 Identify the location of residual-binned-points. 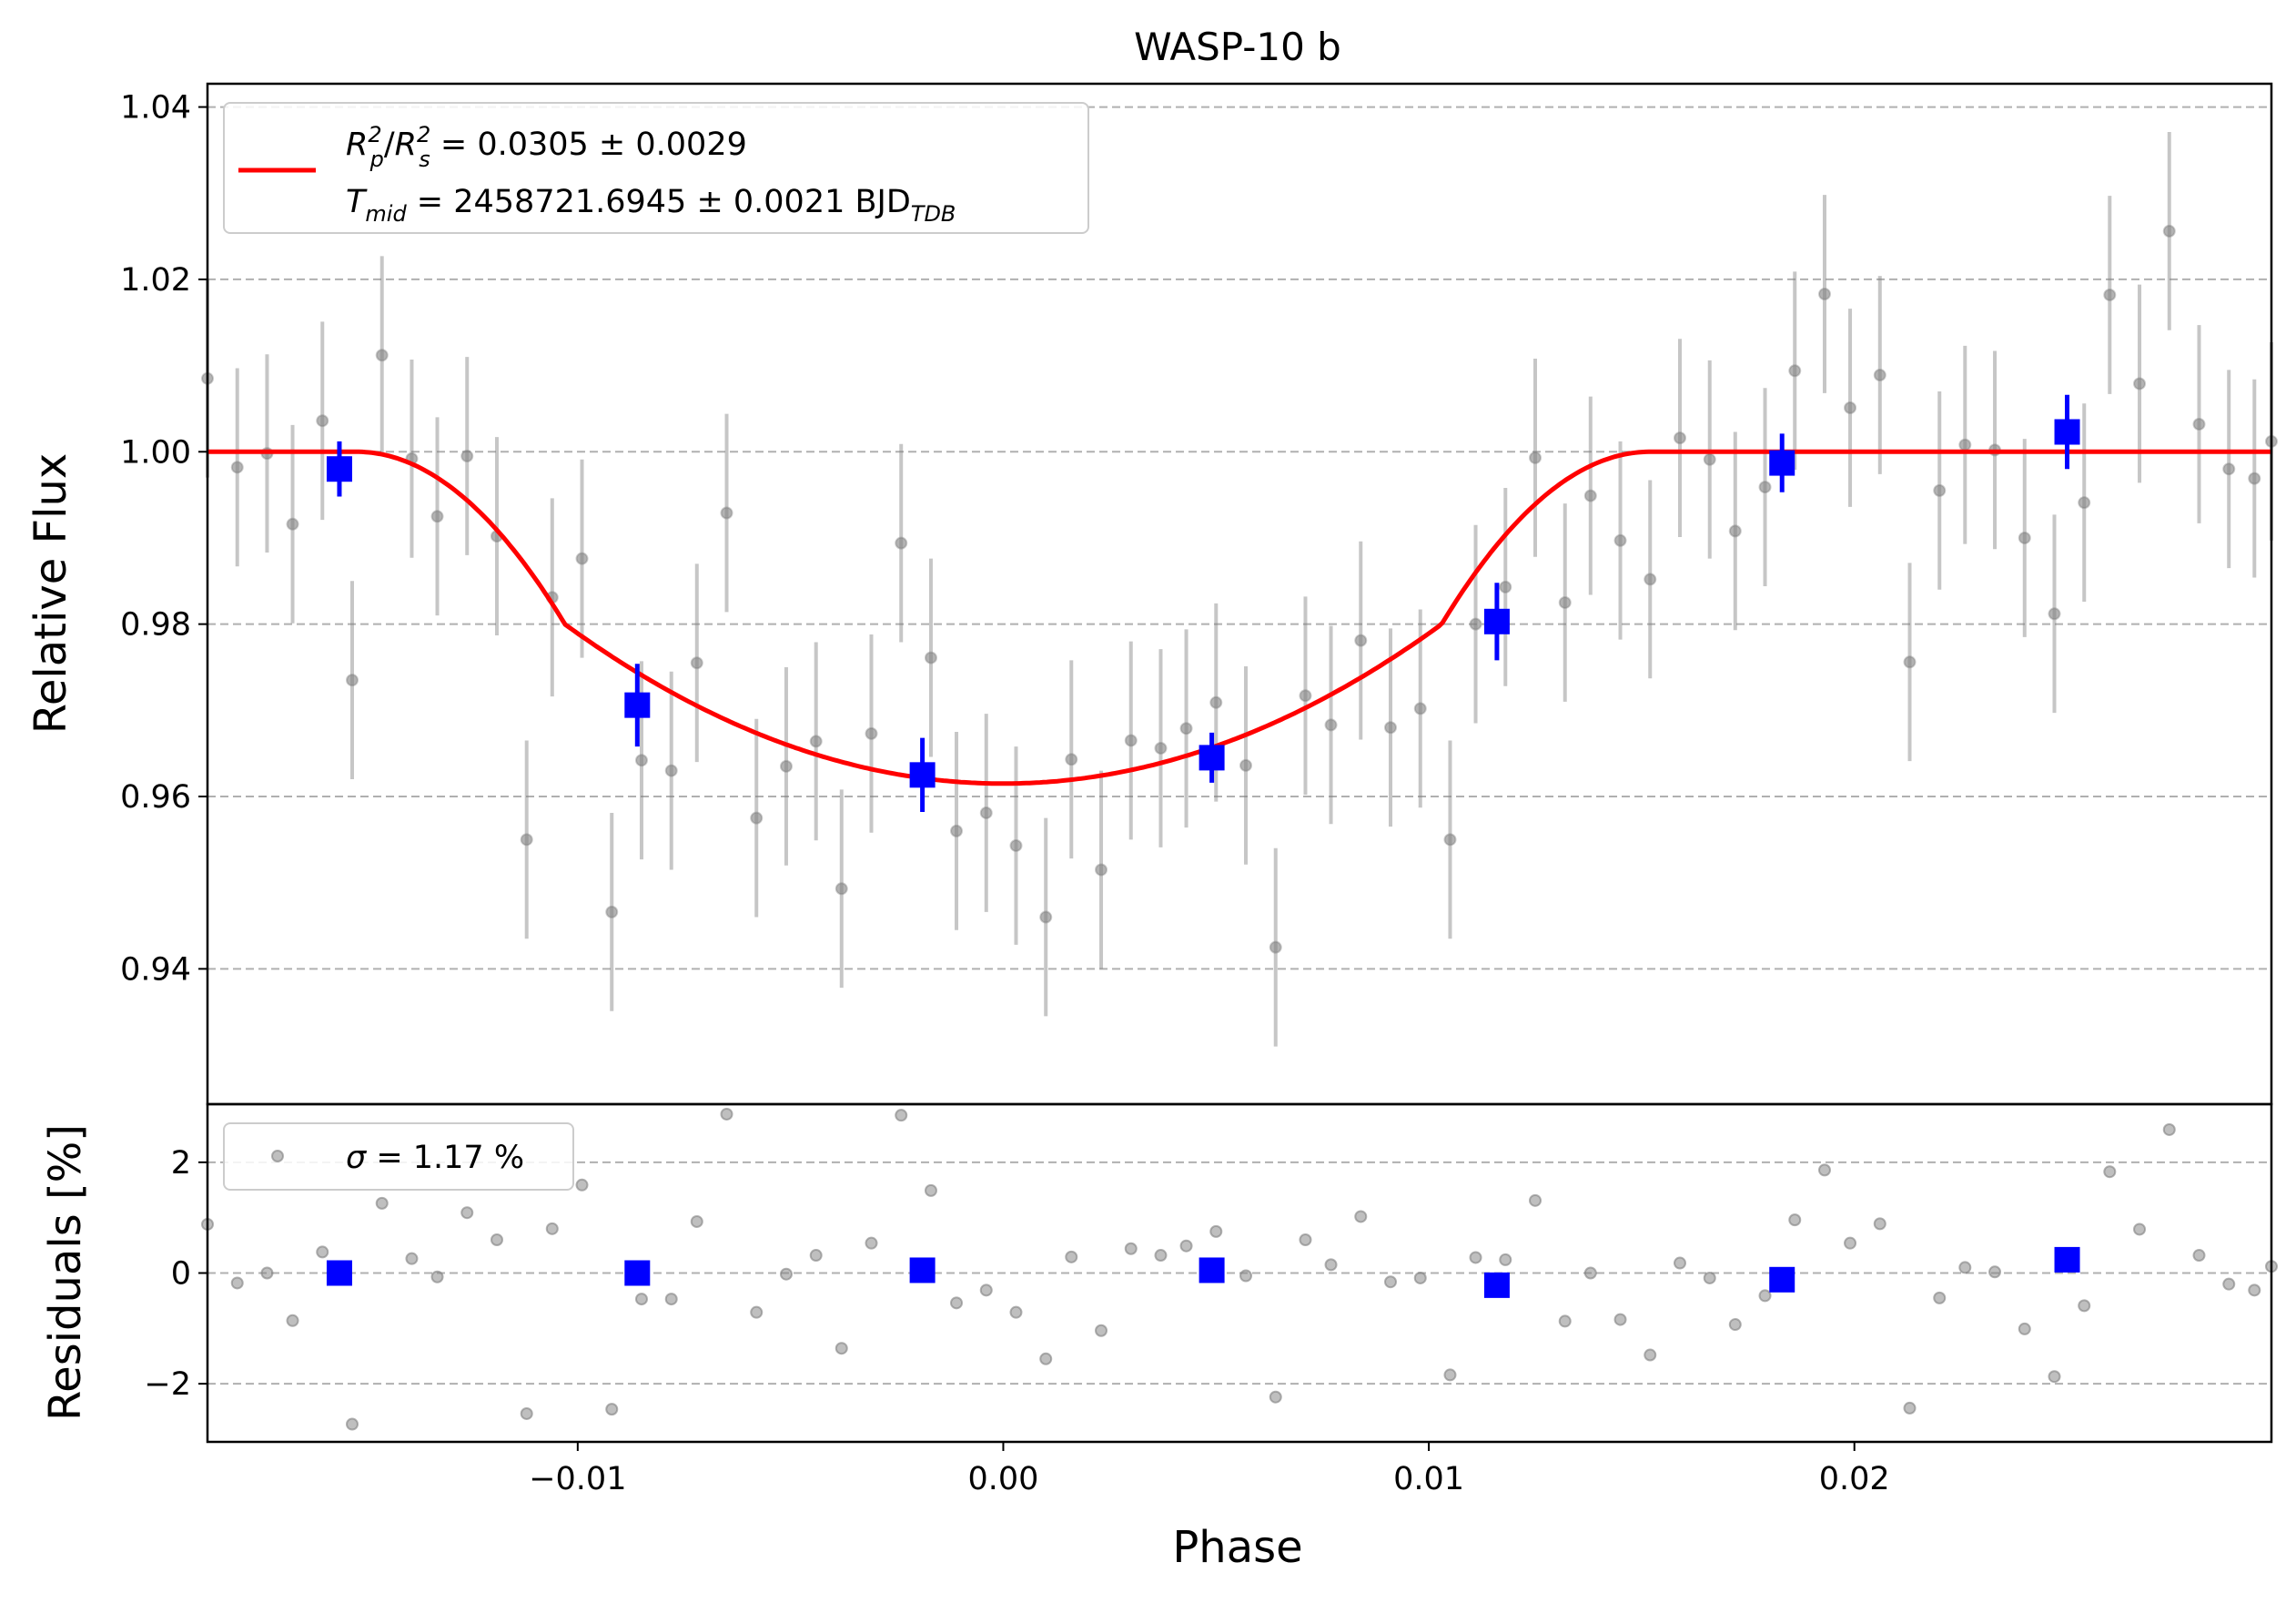
(1203, 1272).